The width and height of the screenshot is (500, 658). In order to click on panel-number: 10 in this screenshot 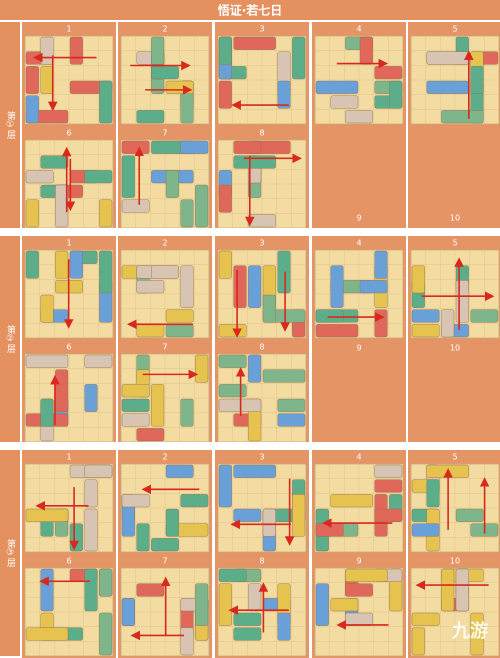, I will do `click(455, 348)`.